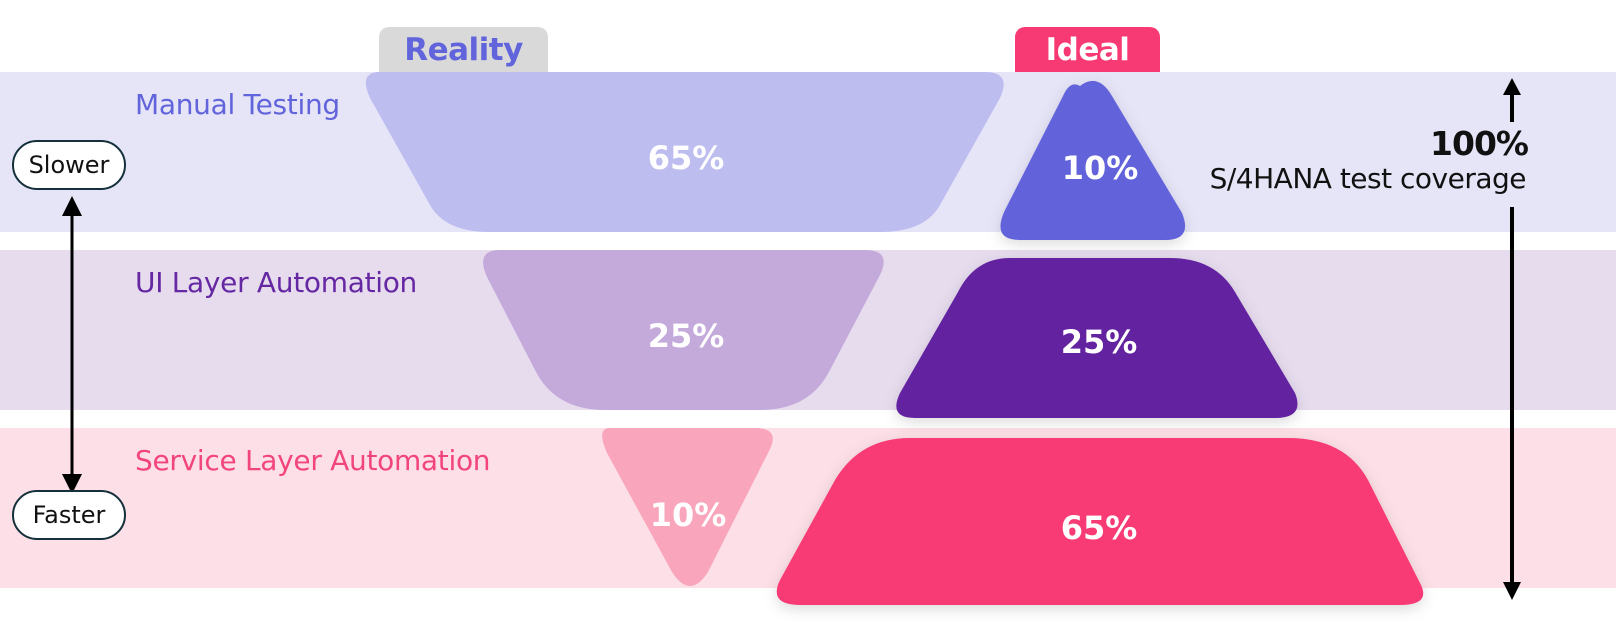 This screenshot has width=1616, height=627. I want to click on reality-ui-shape, so click(683, 330).